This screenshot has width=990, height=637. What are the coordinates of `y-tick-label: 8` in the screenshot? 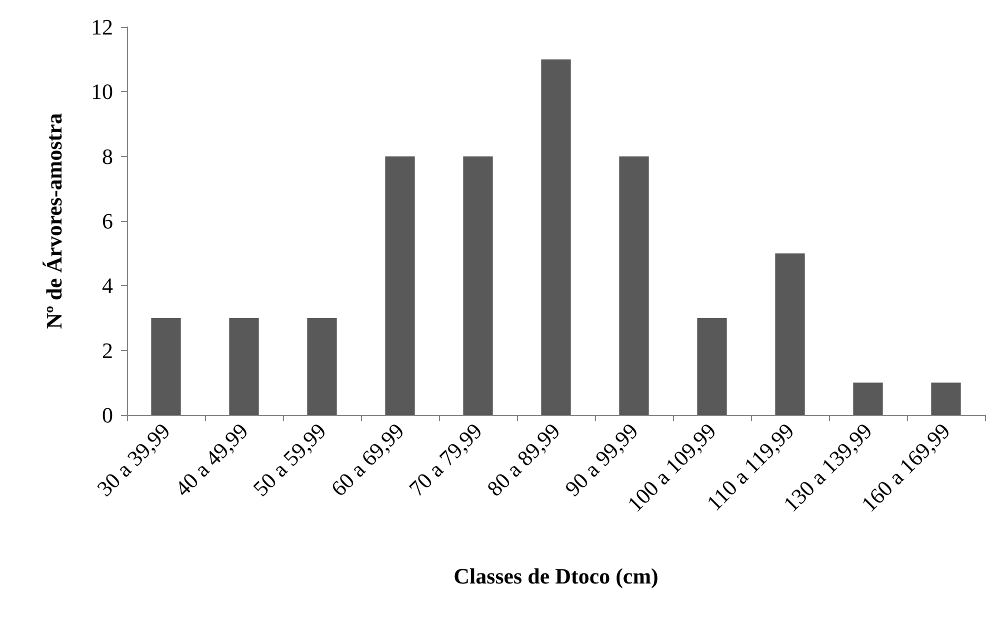 It's located at (107, 156).